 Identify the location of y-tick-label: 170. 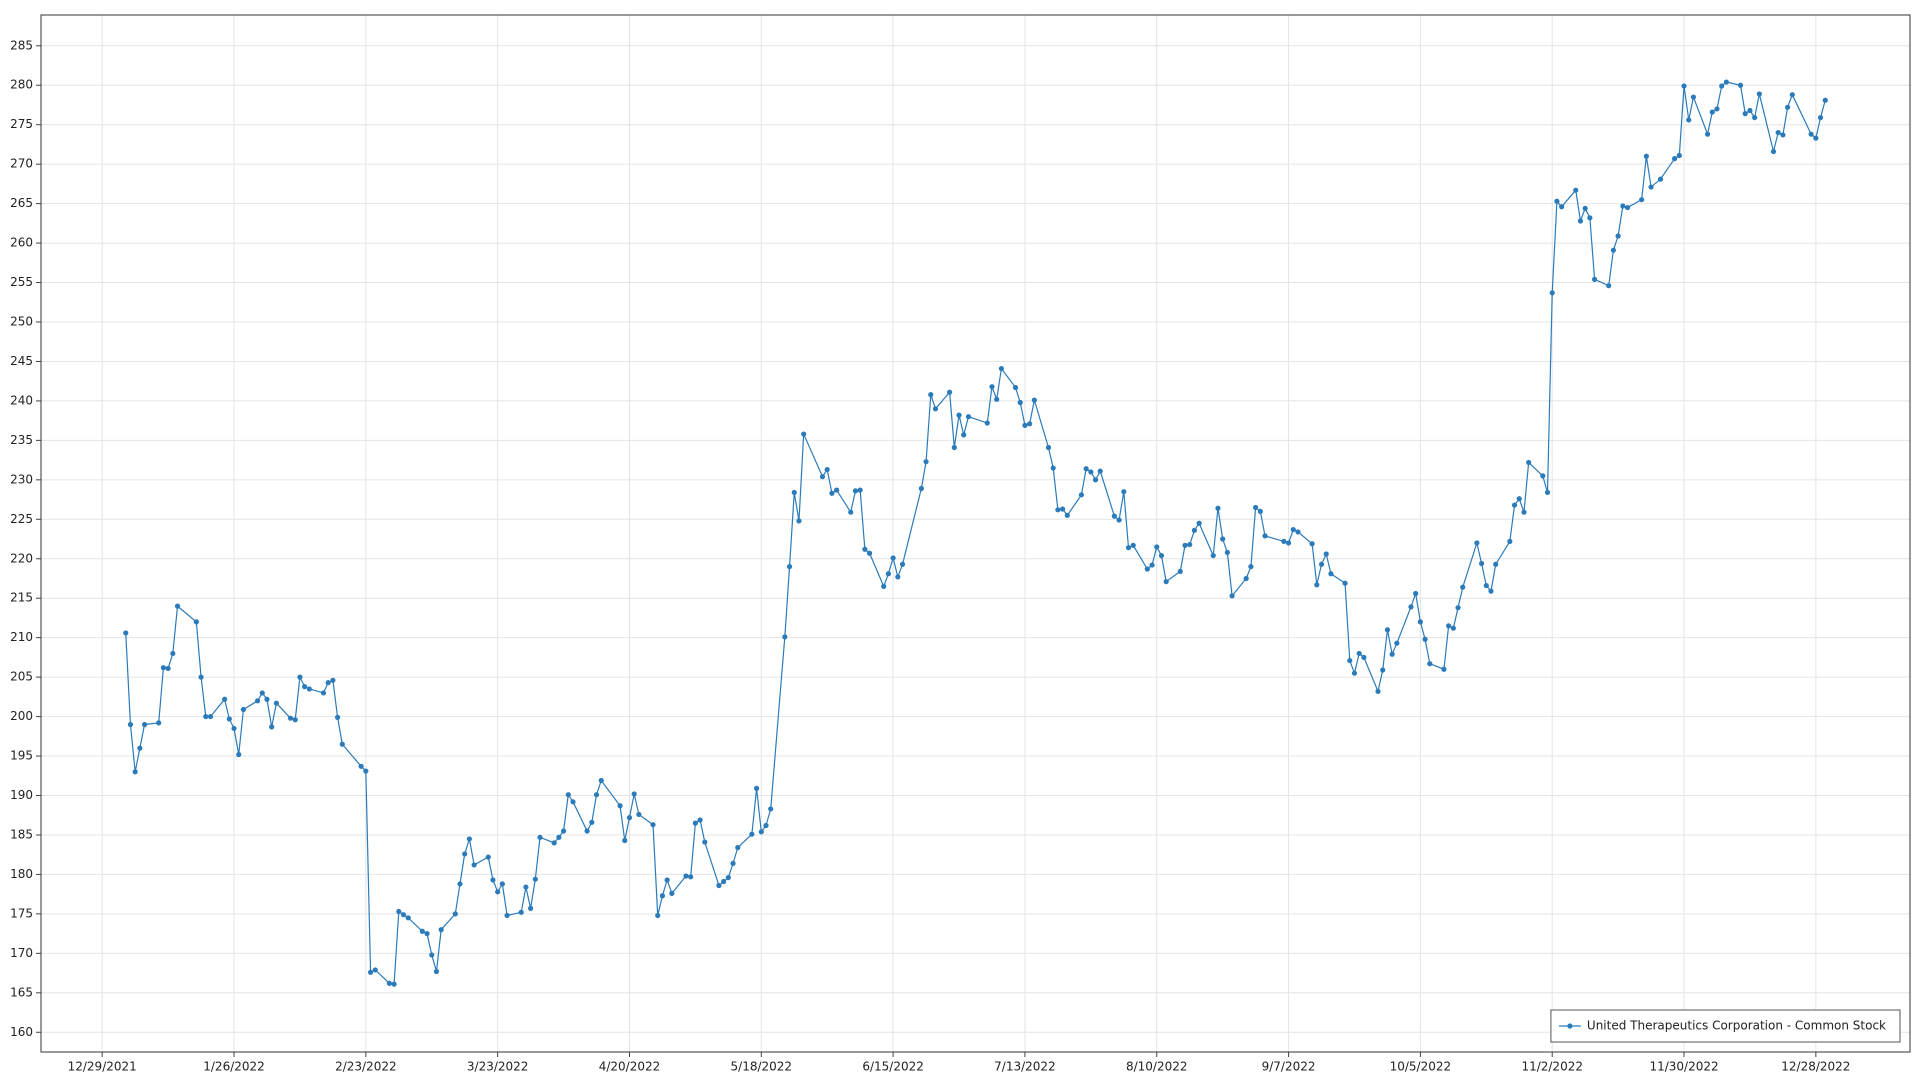
(21, 953).